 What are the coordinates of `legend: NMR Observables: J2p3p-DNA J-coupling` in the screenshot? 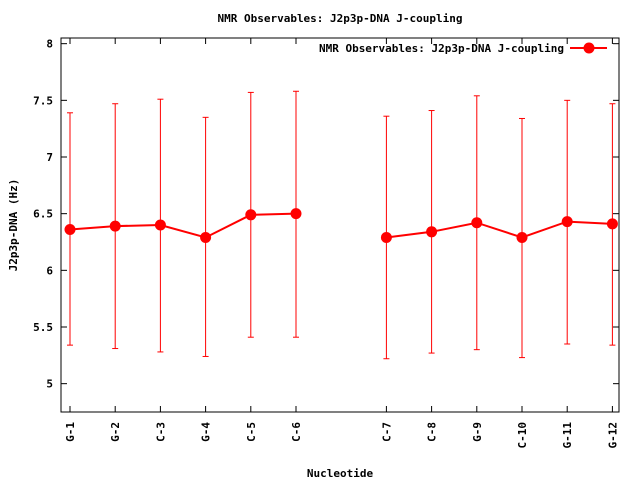 It's located at (463, 48).